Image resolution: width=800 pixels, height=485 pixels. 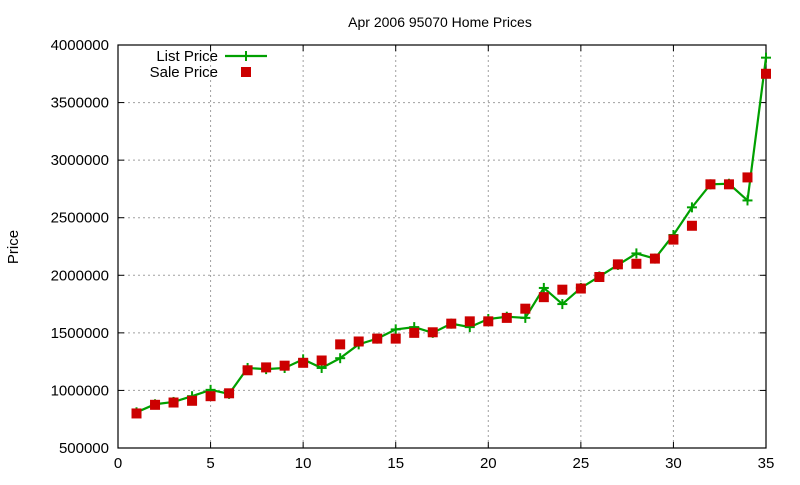 I want to click on y-tick-label: 3000000, so click(x=80, y=160).